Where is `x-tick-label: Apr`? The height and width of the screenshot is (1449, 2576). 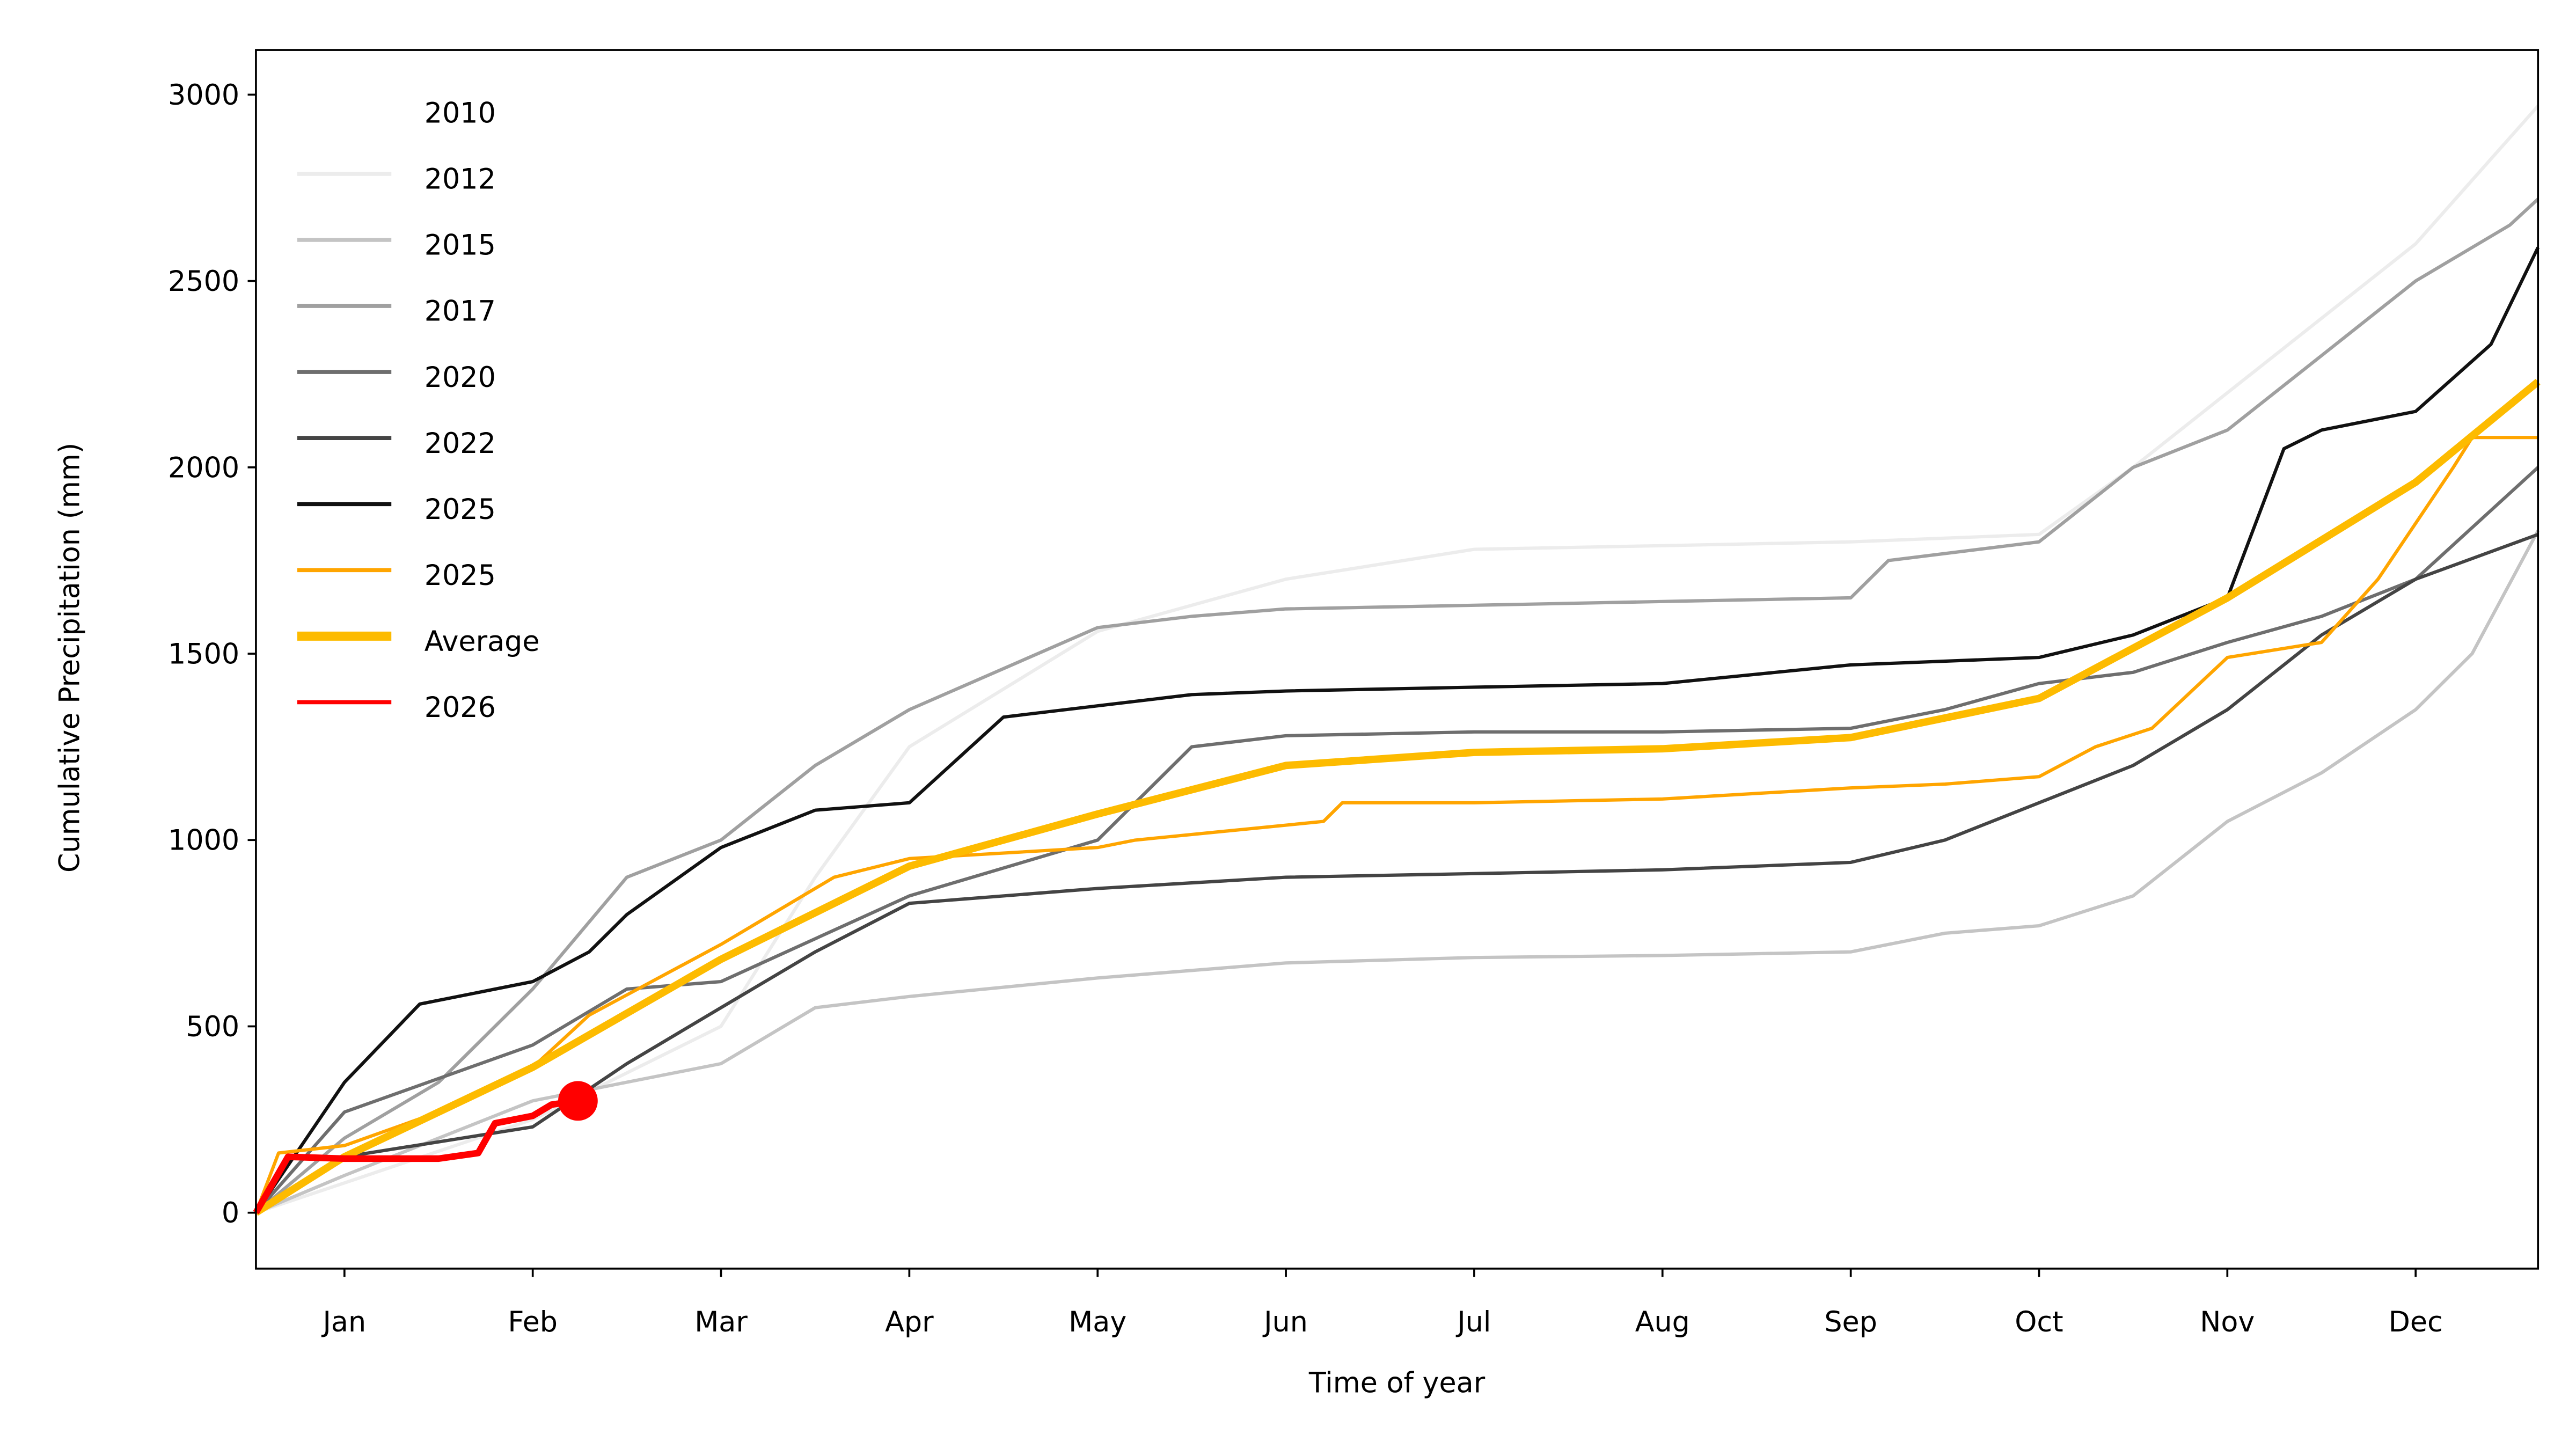
x-tick-label: Apr is located at coordinates (909, 1322).